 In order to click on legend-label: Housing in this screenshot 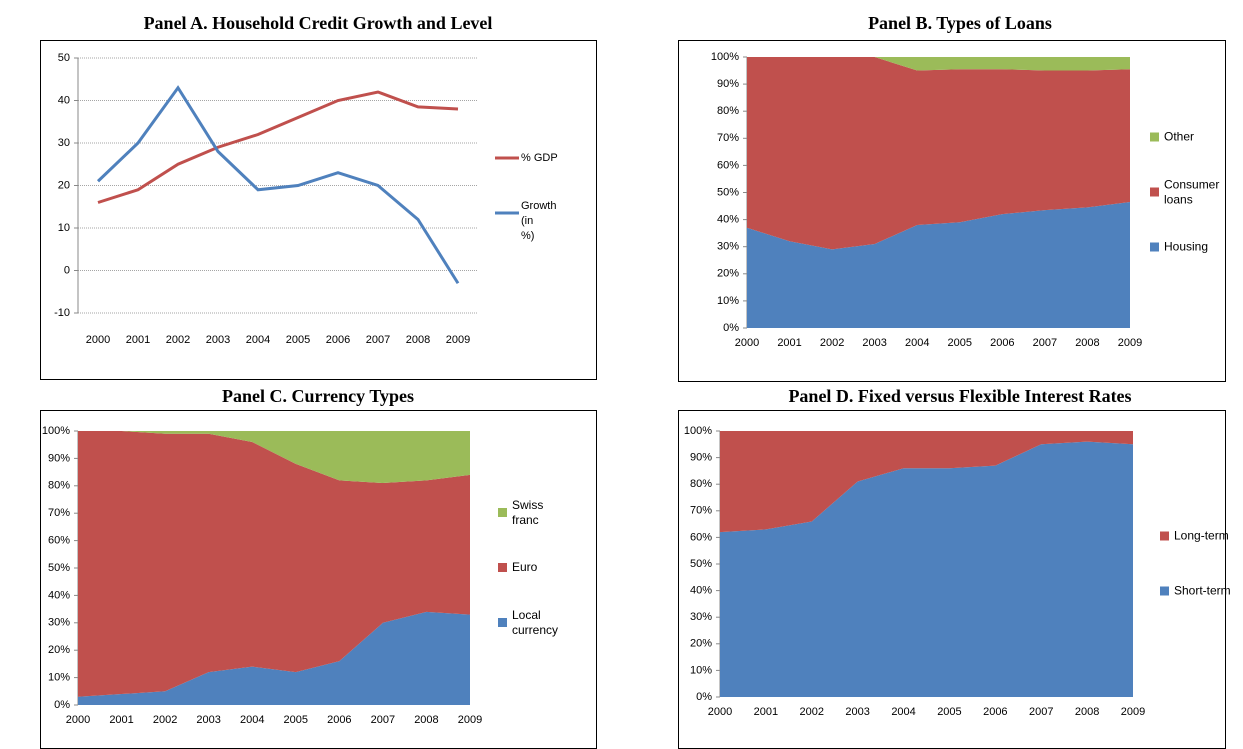, I will do `click(1186, 247)`.